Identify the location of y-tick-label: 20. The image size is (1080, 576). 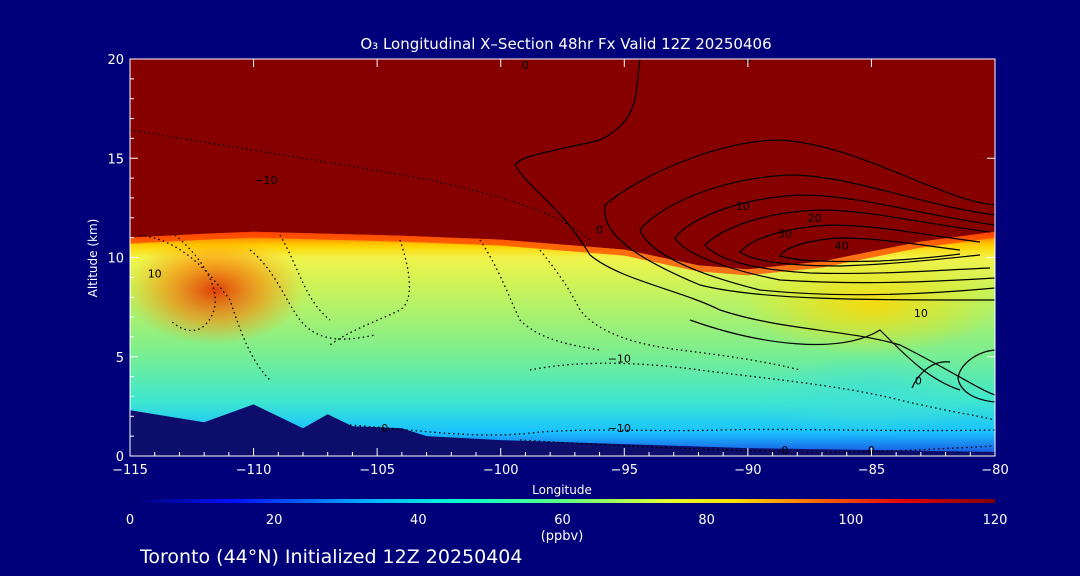
(115, 60).